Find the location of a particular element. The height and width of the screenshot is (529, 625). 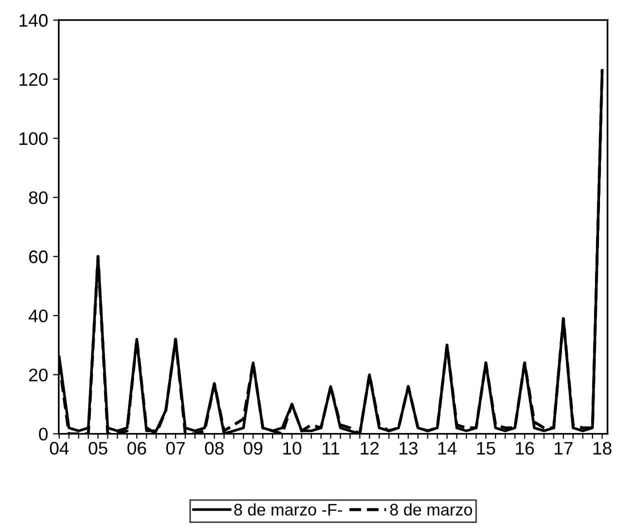

x-tick-label: 16 is located at coordinates (525, 448).